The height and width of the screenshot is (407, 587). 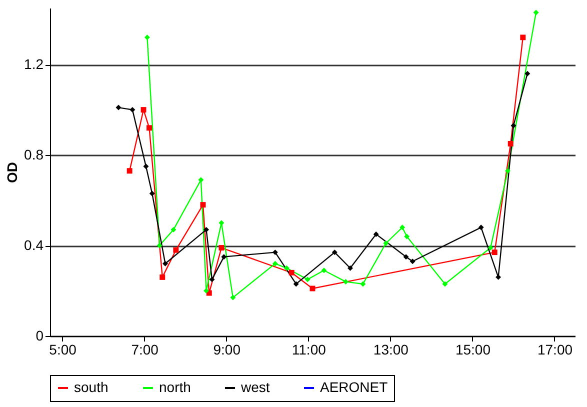 What do you see at coordinates (34, 64) in the screenshot?
I see `y-tick-label: 1.2` at bounding box center [34, 64].